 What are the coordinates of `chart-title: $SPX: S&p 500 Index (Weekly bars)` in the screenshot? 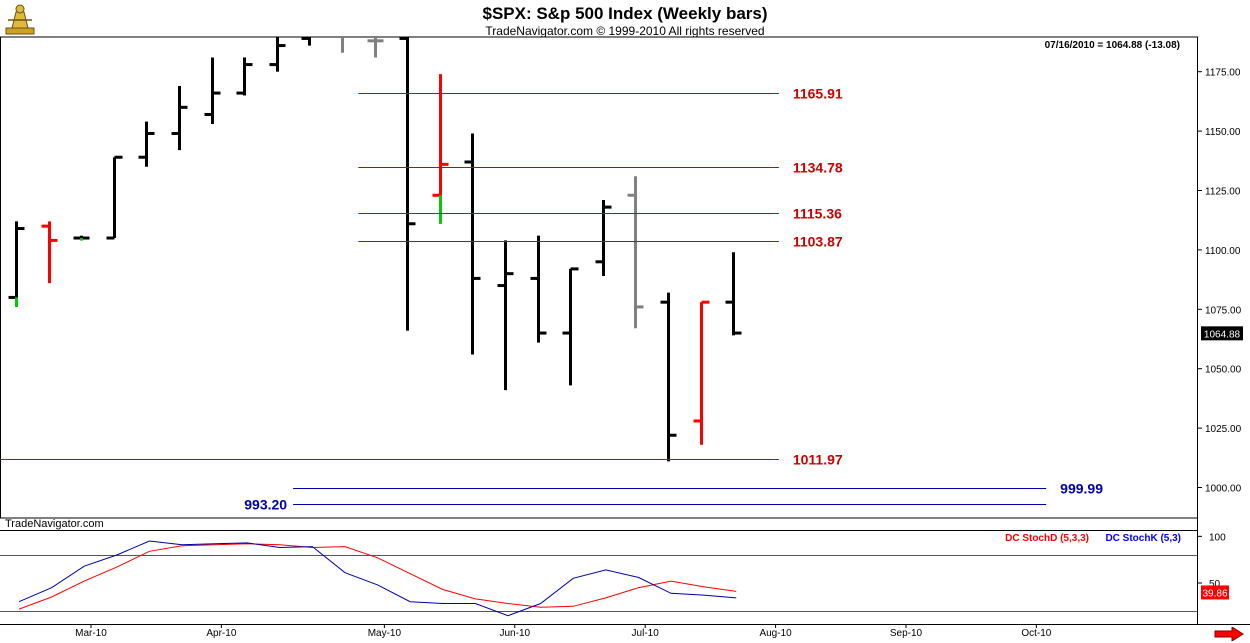 It's located at (625, 13).